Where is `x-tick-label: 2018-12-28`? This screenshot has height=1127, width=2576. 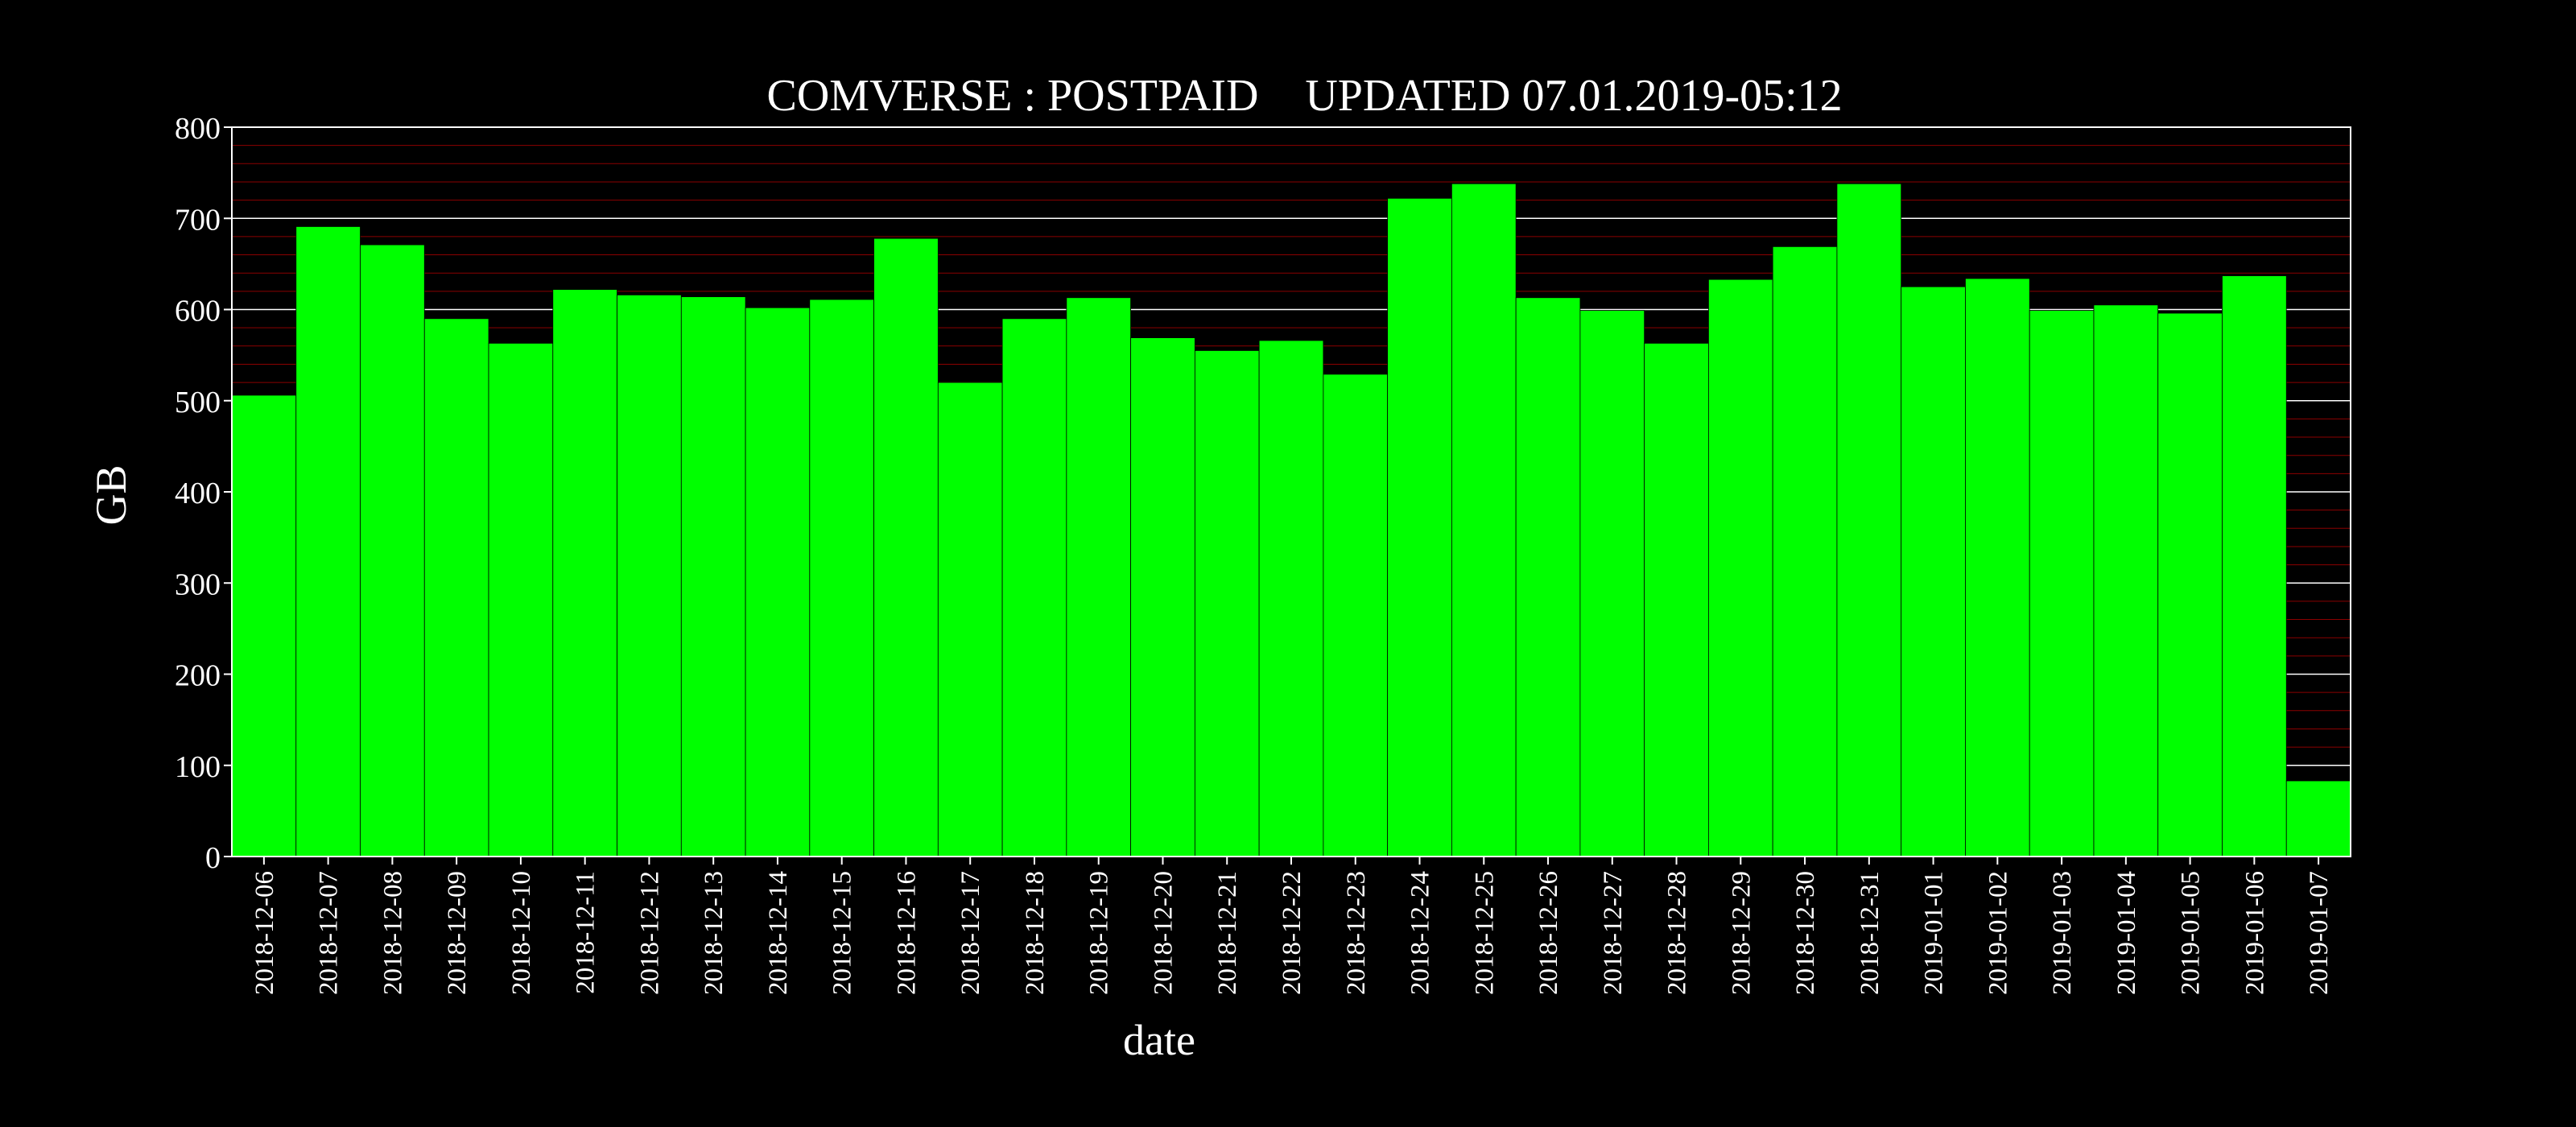 x-tick-label: 2018-12-28 is located at coordinates (1677, 933).